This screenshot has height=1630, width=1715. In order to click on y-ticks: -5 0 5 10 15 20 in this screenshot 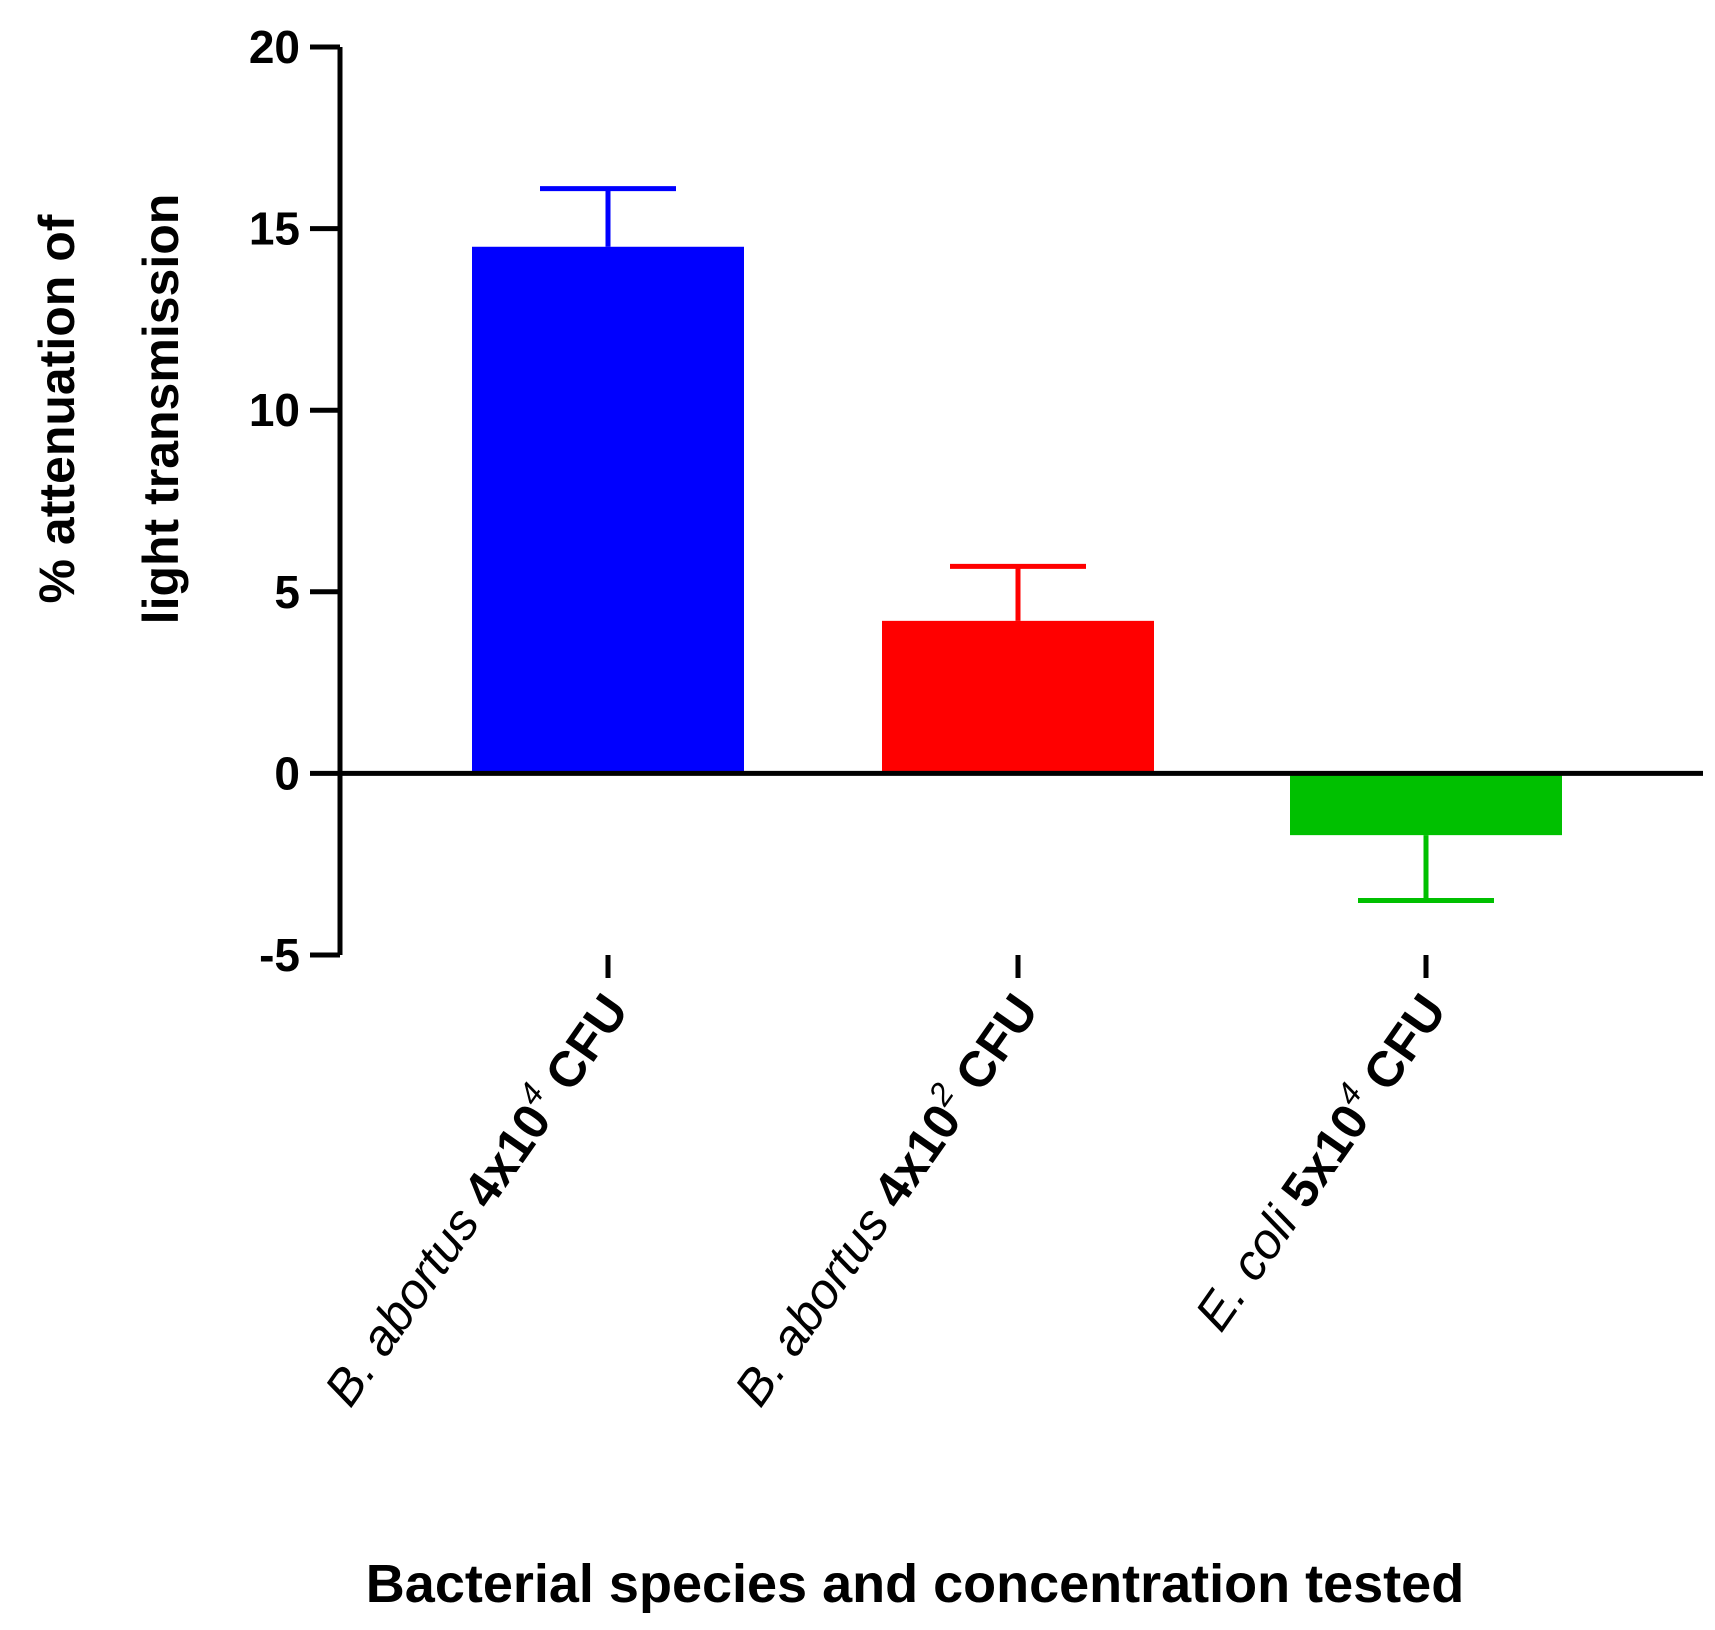, I will do `click(294, 501)`.